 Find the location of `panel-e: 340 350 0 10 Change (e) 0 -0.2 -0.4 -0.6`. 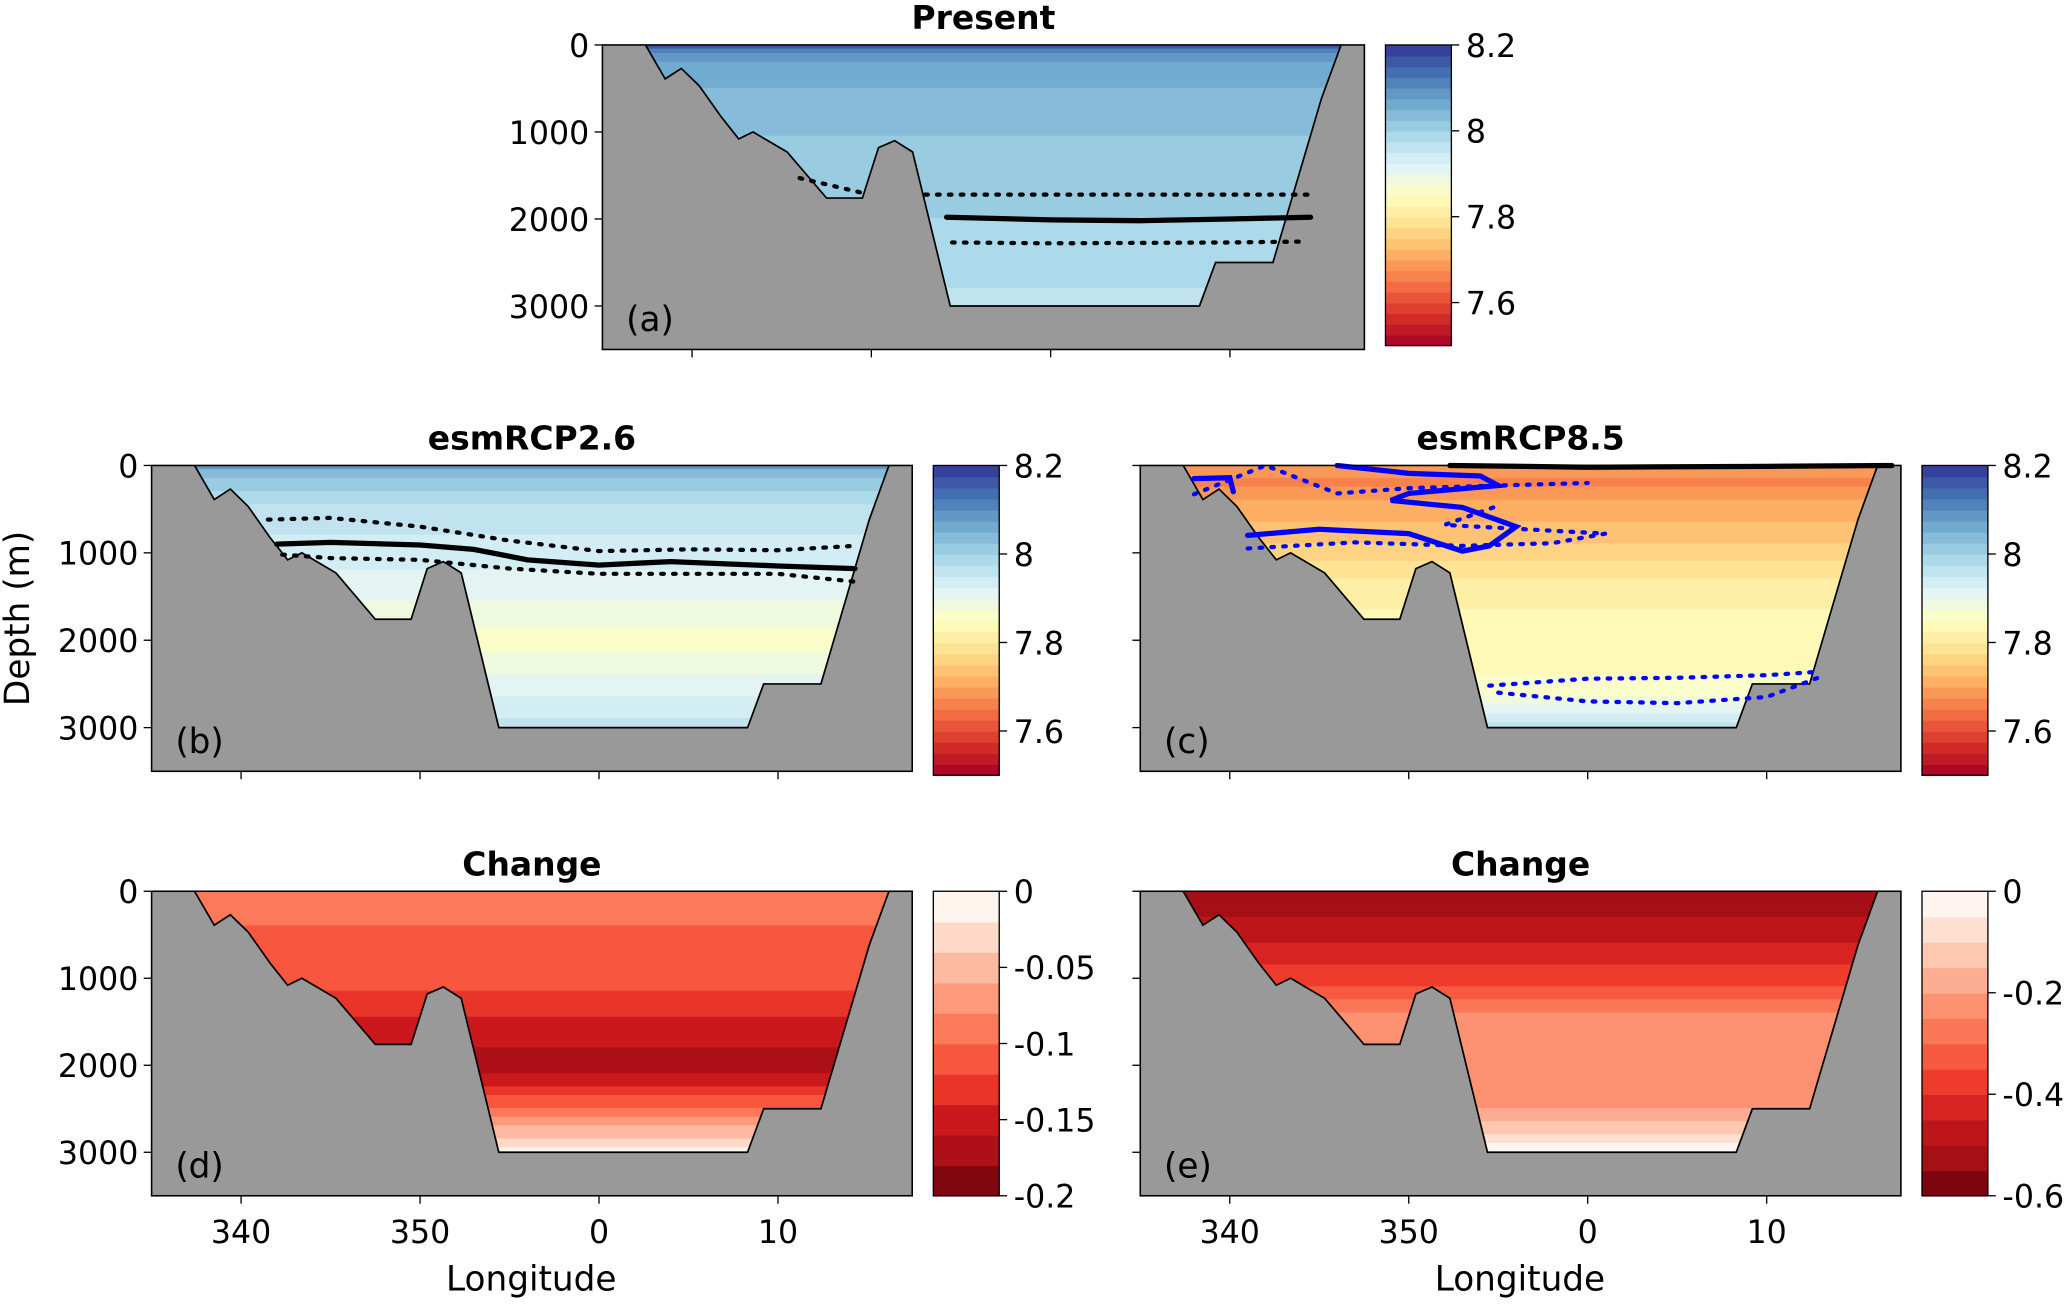

panel-e: 340 350 0 10 Change (e) 0 -0.2 -0.4 -0.6 is located at coordinates (1598, 1047).